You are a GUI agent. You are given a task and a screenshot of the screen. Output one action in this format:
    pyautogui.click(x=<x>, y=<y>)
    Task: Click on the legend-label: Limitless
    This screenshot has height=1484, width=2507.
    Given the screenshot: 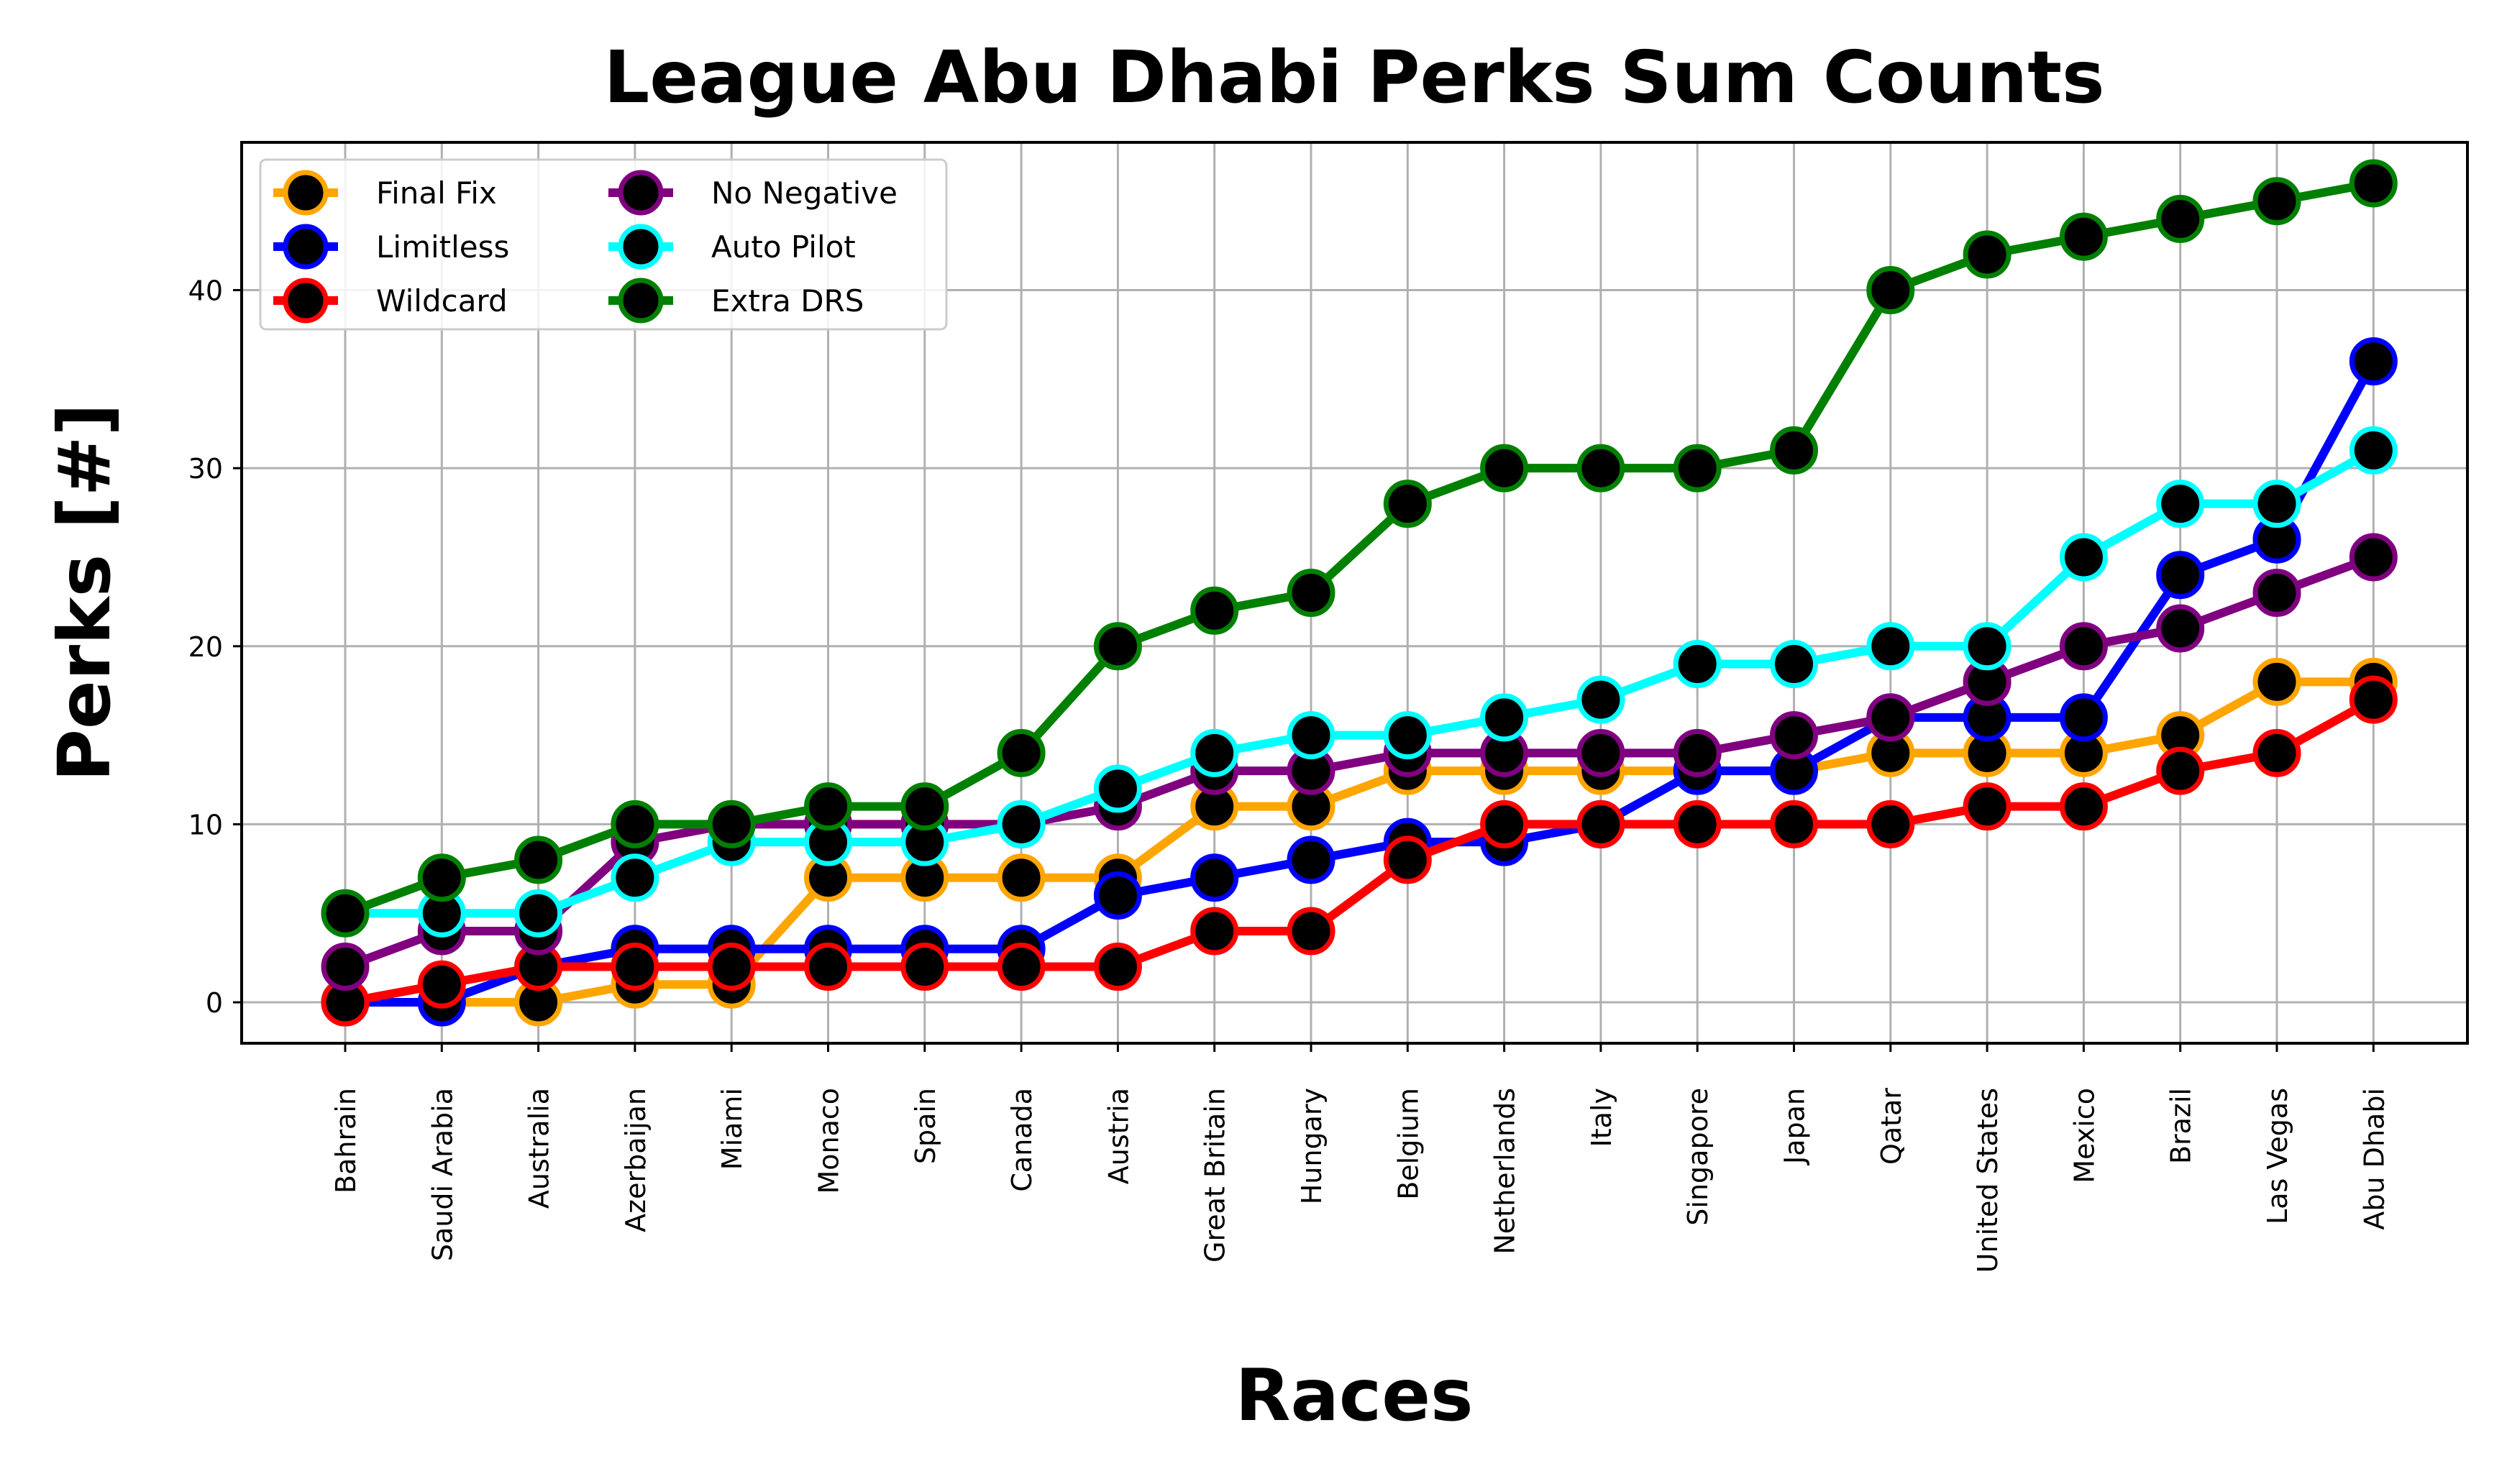 What is the action you would take?
    pyautogui.click(x=442, y=247)
    